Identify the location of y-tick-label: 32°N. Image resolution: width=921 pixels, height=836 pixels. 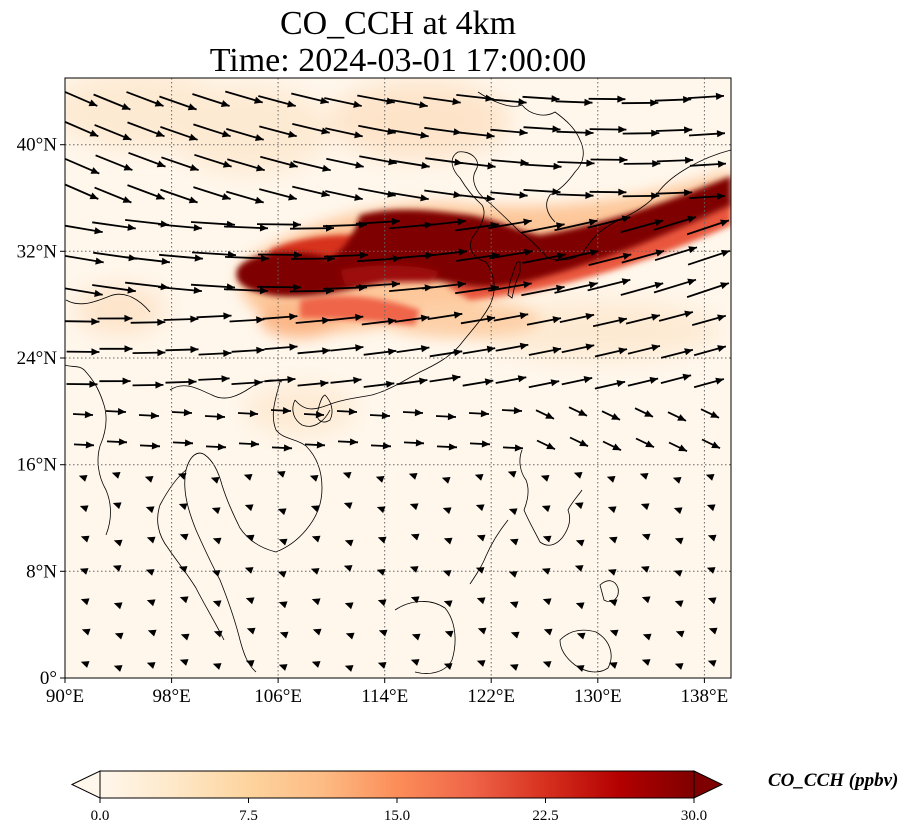
(37, 251).